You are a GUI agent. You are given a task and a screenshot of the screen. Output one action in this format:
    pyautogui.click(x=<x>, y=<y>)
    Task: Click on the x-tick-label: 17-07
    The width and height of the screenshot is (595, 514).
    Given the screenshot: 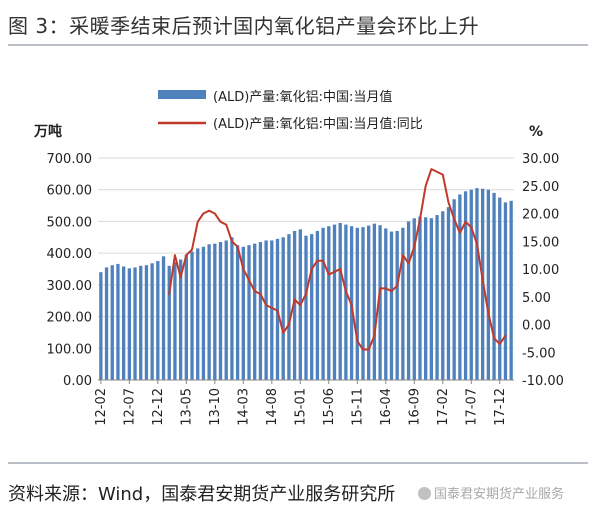 What is the action you would take?
    pyautogui.click(x=471, y=407)
    